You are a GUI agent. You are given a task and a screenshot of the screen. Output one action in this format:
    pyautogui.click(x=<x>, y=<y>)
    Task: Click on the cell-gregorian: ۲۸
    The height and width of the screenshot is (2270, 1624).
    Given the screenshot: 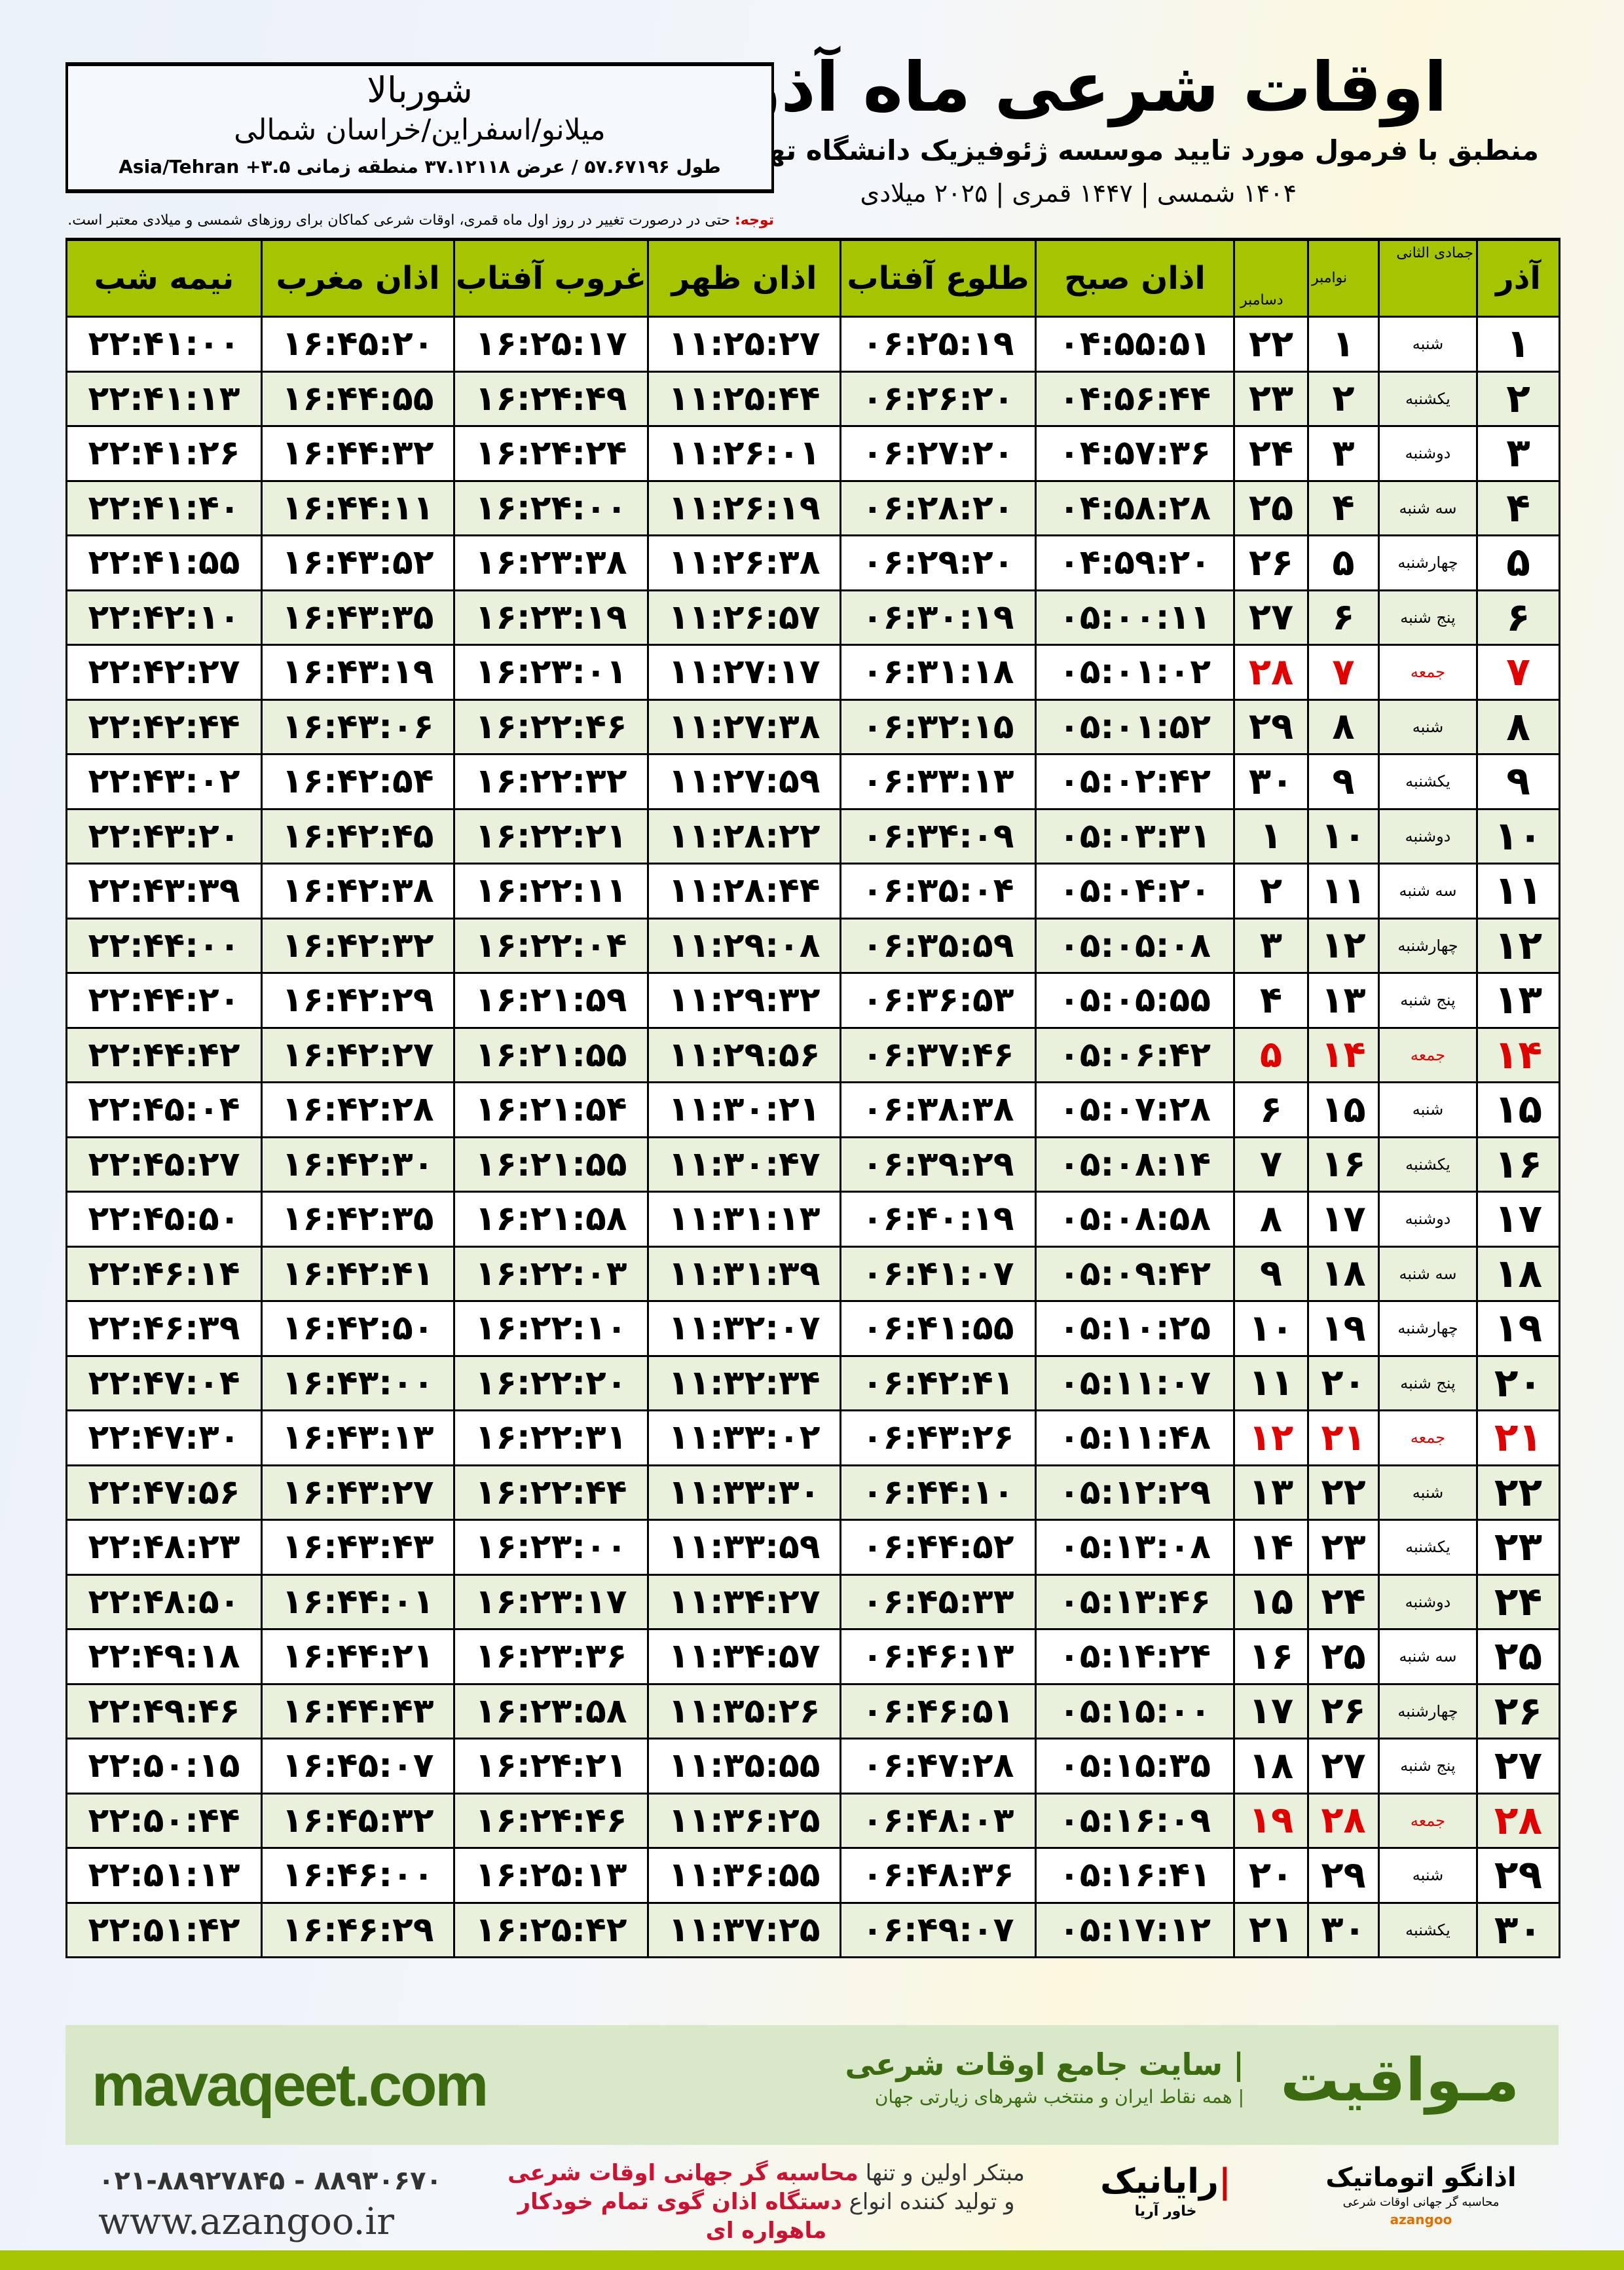 What is the action you would take?
    pyautogui.click(x=1271, y=672)
    